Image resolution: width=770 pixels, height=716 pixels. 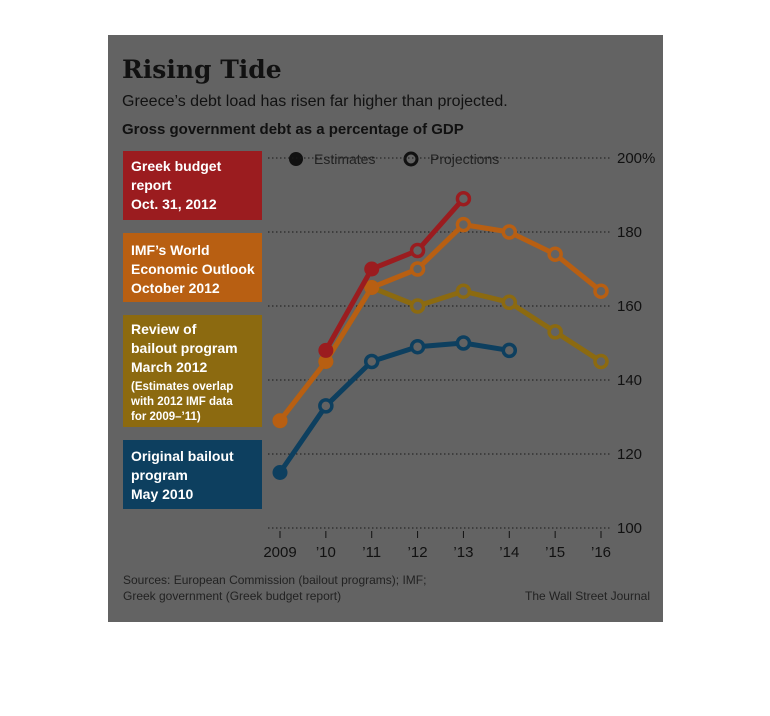 What do you see at coordinates (437, 546) in the screenshot?
I see `x-axis-ticks: 2009 ’10 ’11 ’12 ’13 ’14 ’15 ’16` at bounding box center [437, 546].